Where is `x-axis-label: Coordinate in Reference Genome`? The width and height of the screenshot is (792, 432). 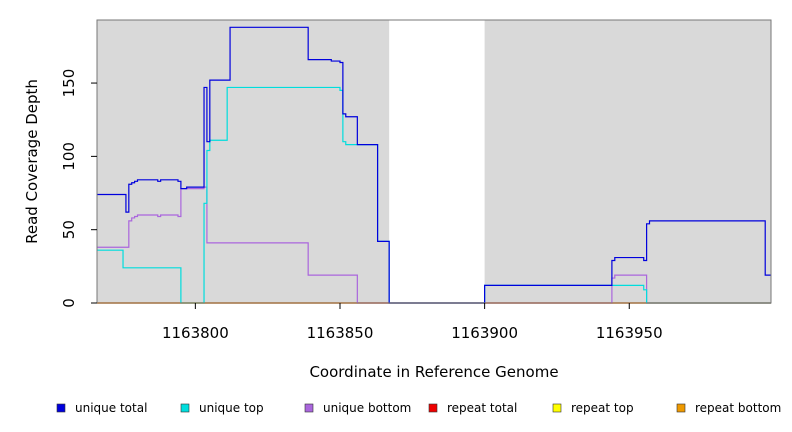 x-axis-label: Coordinate in Reference Genome is located at coordinates (433, 372).